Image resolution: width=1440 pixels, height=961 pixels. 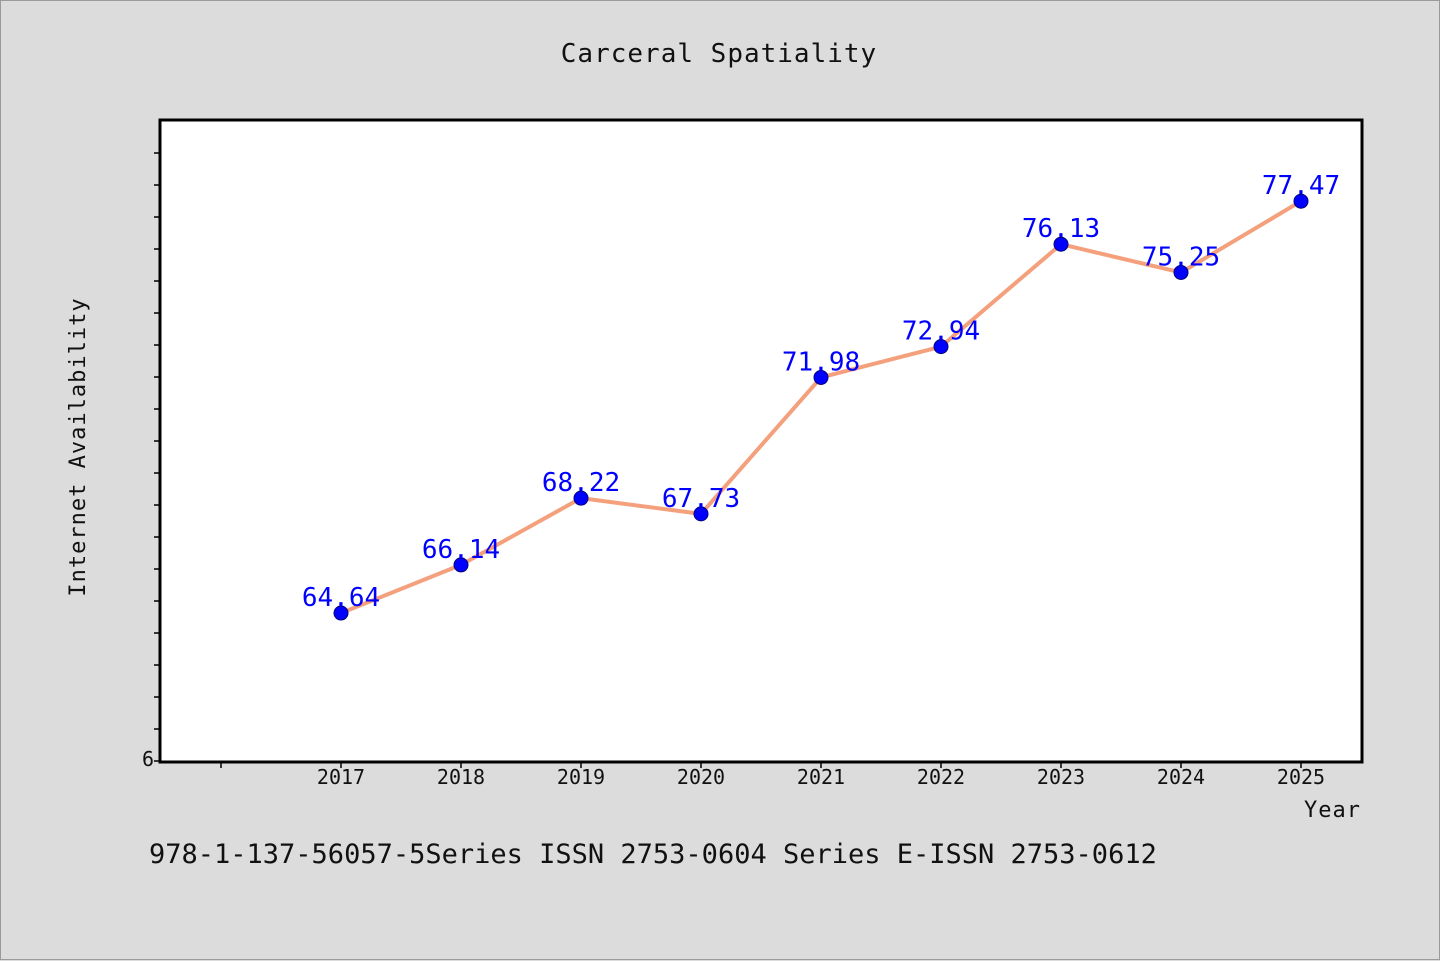 I want to click on x-tick-label: 2021, so click(x=821, y=777).